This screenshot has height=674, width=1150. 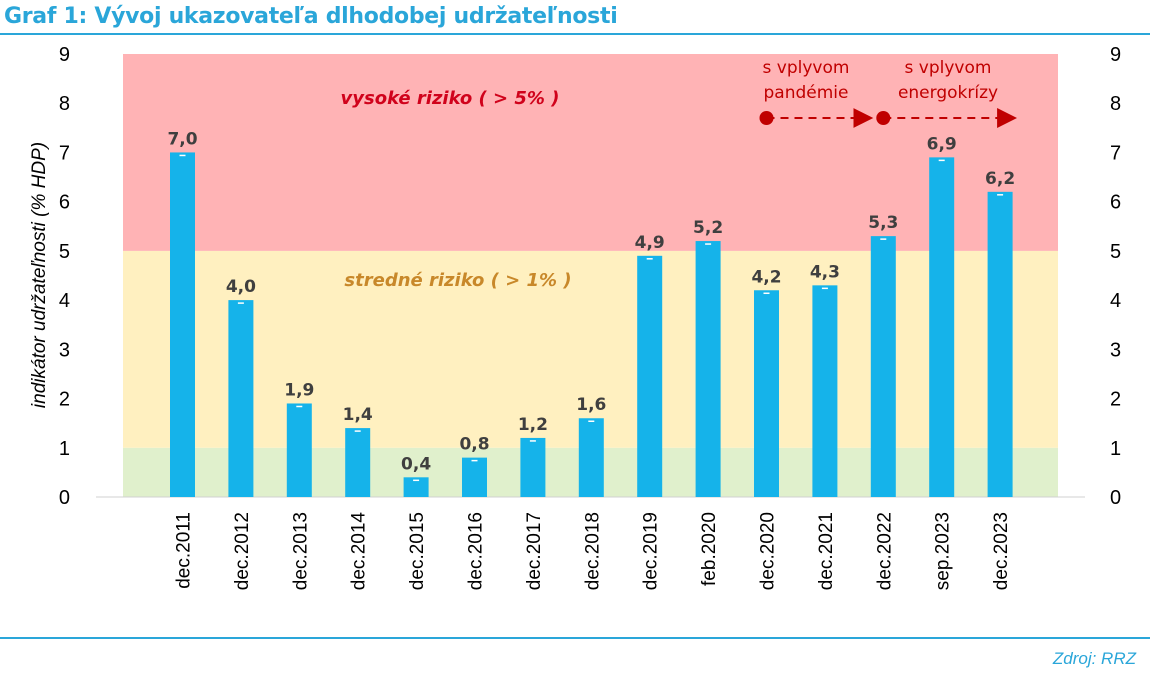 What do you see at coordinates (650, 243) in the screenshot?
I see `data-label: 4,9` at bounding box center [650, 243].